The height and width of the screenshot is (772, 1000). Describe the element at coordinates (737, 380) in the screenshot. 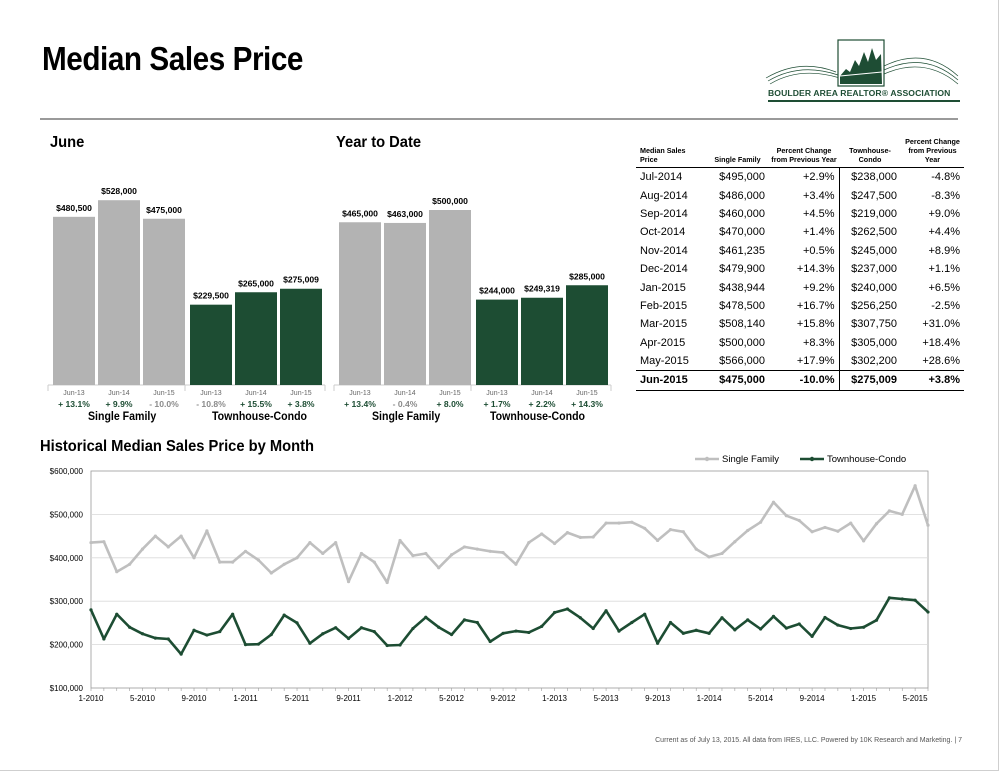

I see `cell-single-family-price: $475,000` at that location.